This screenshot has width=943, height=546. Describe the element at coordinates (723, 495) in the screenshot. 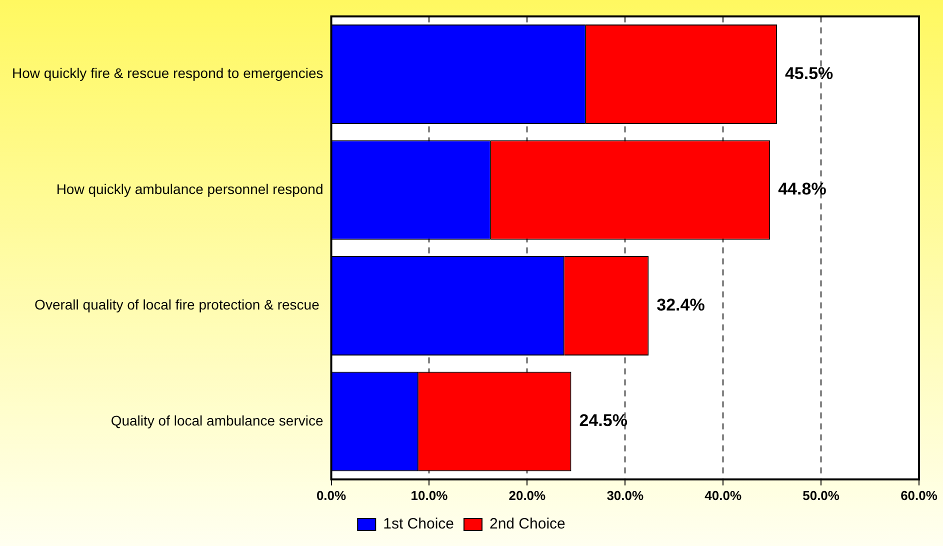

I see `x-tick-label: 40.0%` at that location.